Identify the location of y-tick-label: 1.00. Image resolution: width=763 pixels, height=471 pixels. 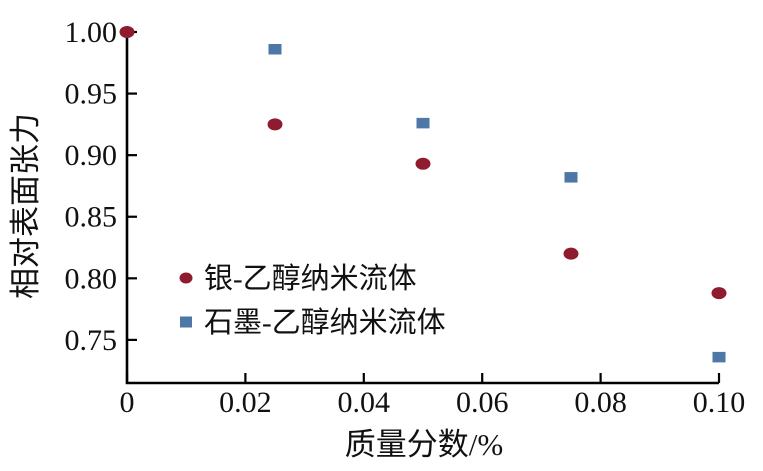
(91, 32).